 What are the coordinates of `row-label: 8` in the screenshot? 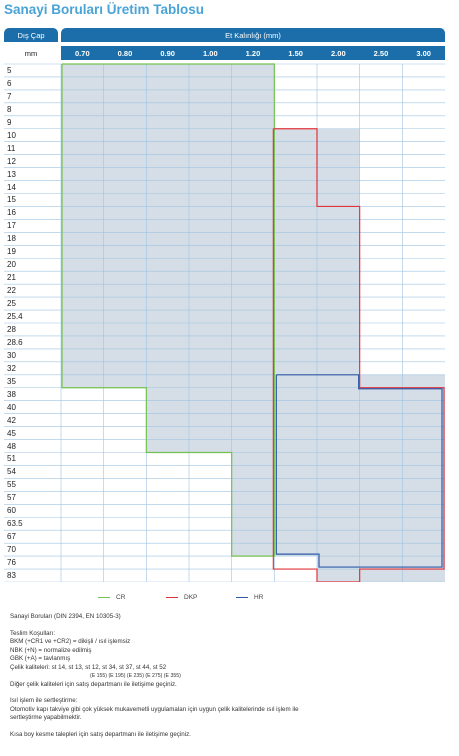 It's located at (9, 109).